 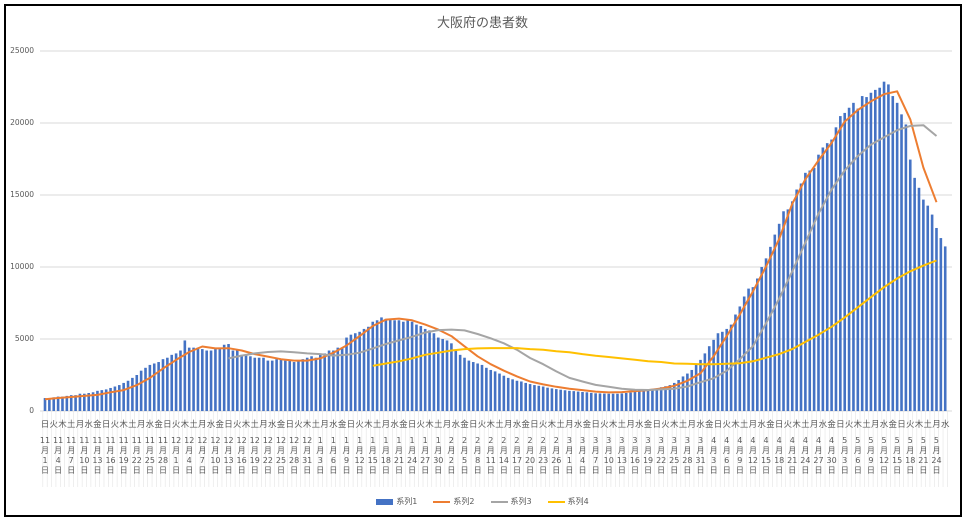 I want to click on date-tick-label: 4月12日, so click(x=753, y=455).